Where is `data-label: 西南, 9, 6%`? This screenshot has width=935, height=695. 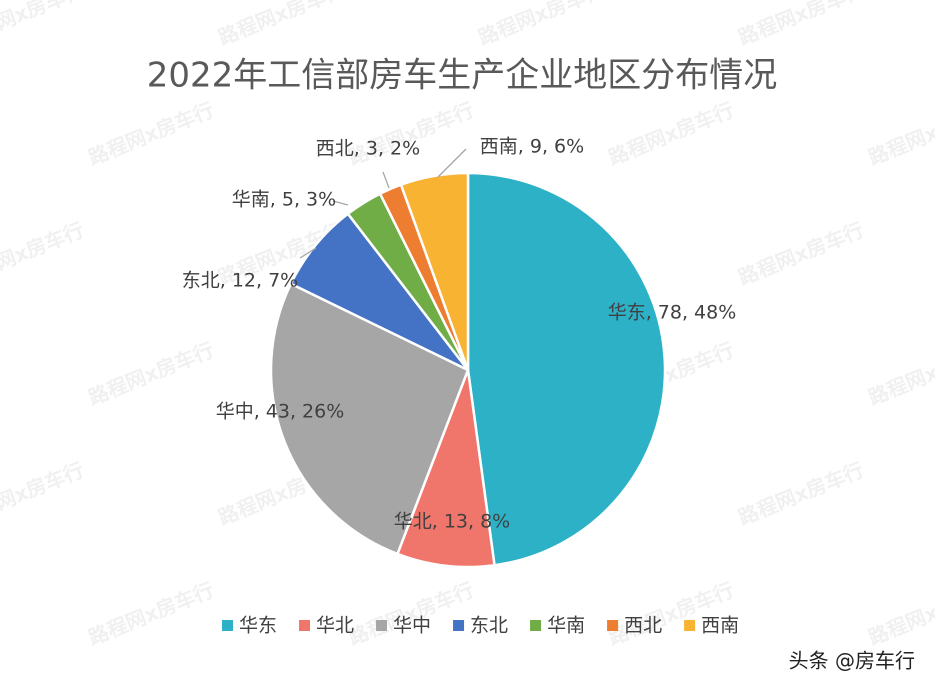 data-label: 西南, 9, 6% is located at coordinates (532, 147).